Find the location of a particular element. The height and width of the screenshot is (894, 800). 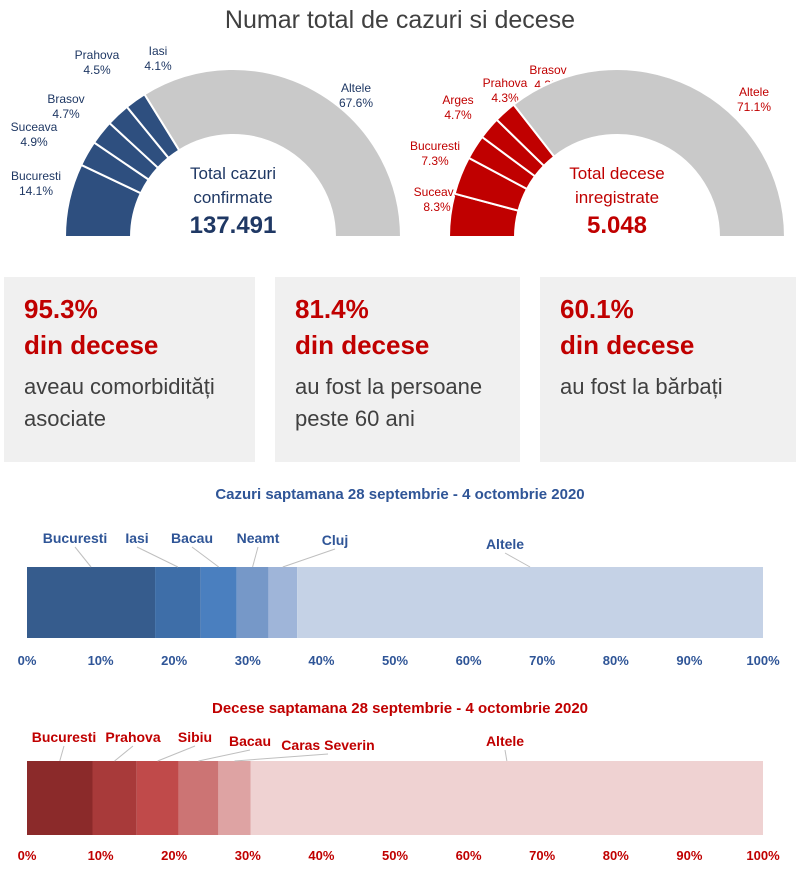

center-label: Total cazuri is located at coordinates (233, 173).